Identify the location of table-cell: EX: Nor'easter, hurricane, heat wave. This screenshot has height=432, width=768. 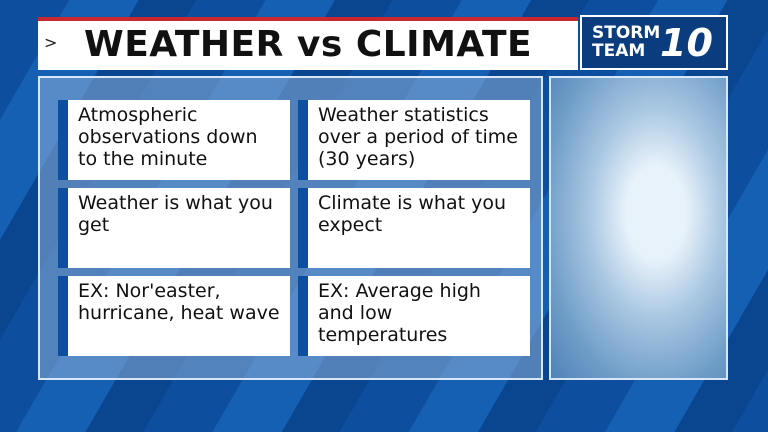
(174, 316).